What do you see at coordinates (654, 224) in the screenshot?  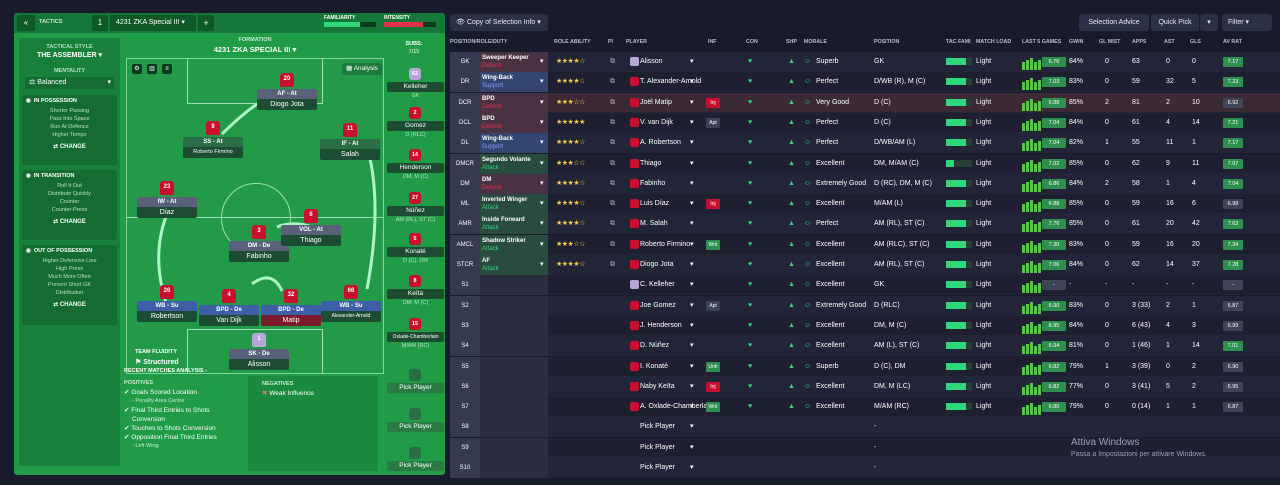 I see `player-name: M. Salah` at bounding box center [654, 224].